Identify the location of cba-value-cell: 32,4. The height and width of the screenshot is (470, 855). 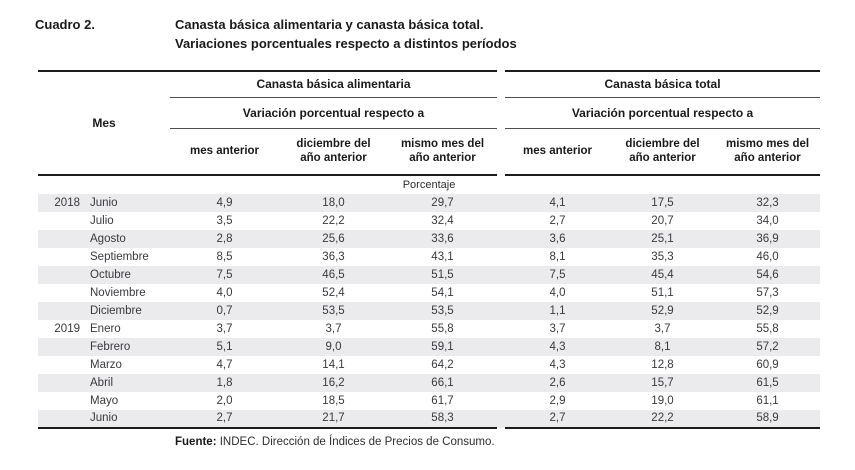
(442, 220).